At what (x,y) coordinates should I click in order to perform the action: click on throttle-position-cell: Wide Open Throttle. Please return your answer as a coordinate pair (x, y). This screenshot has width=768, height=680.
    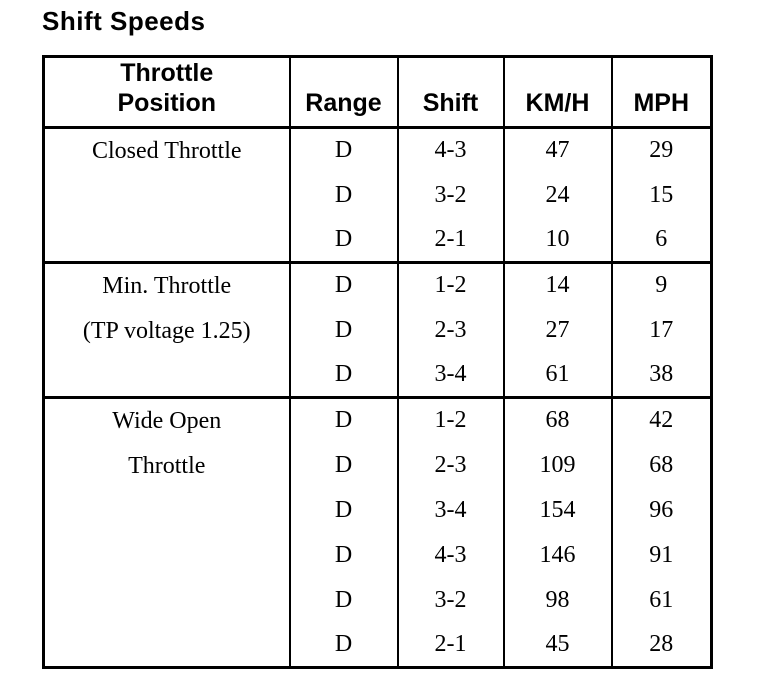
    Looking at the image, I should click on (166, 532).